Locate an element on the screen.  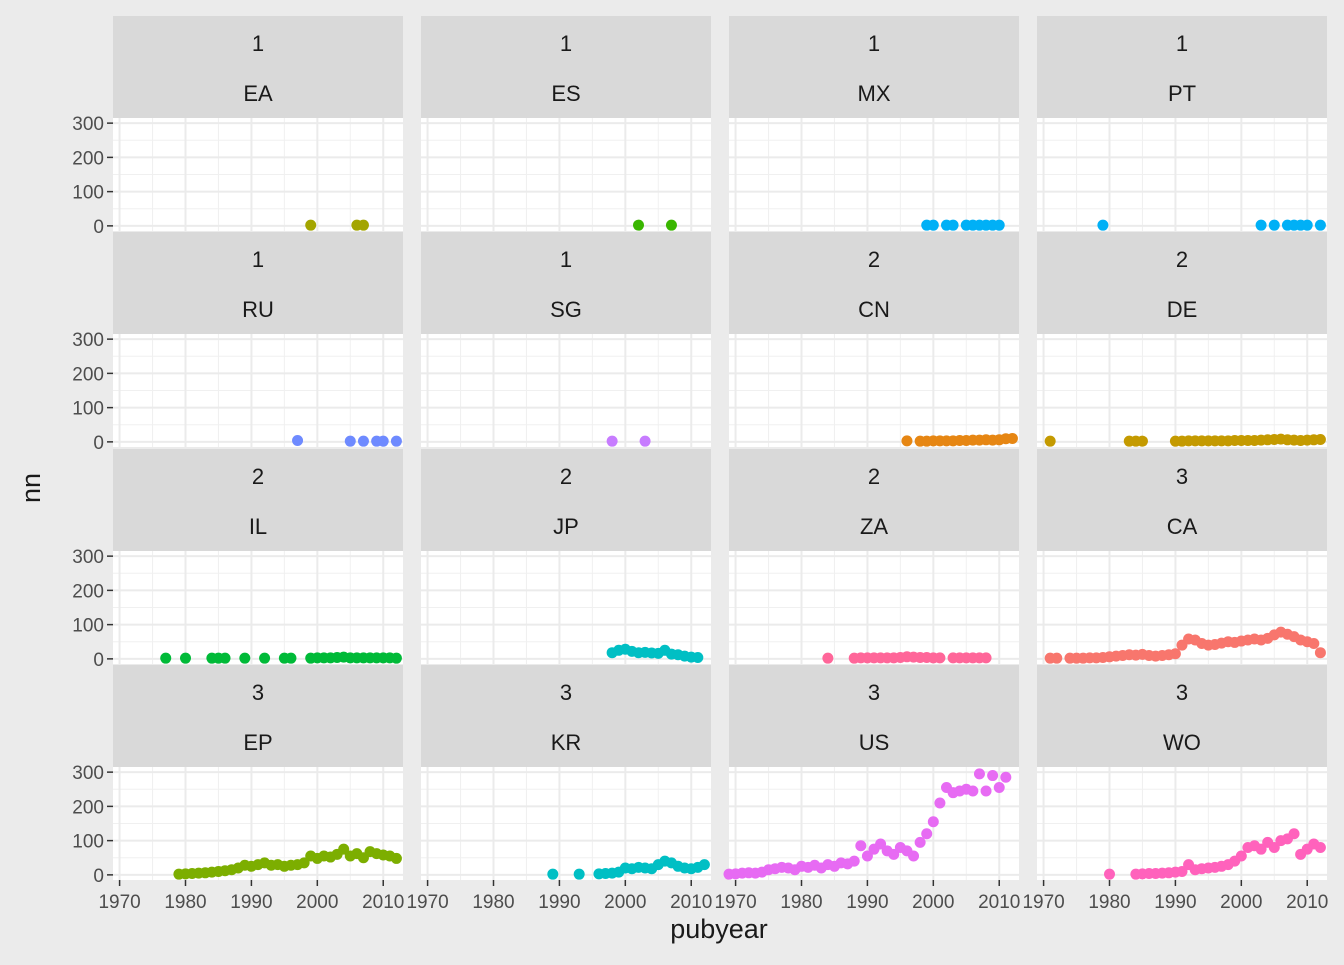
facet-code-label: EP is located at coordinates (257, 742).